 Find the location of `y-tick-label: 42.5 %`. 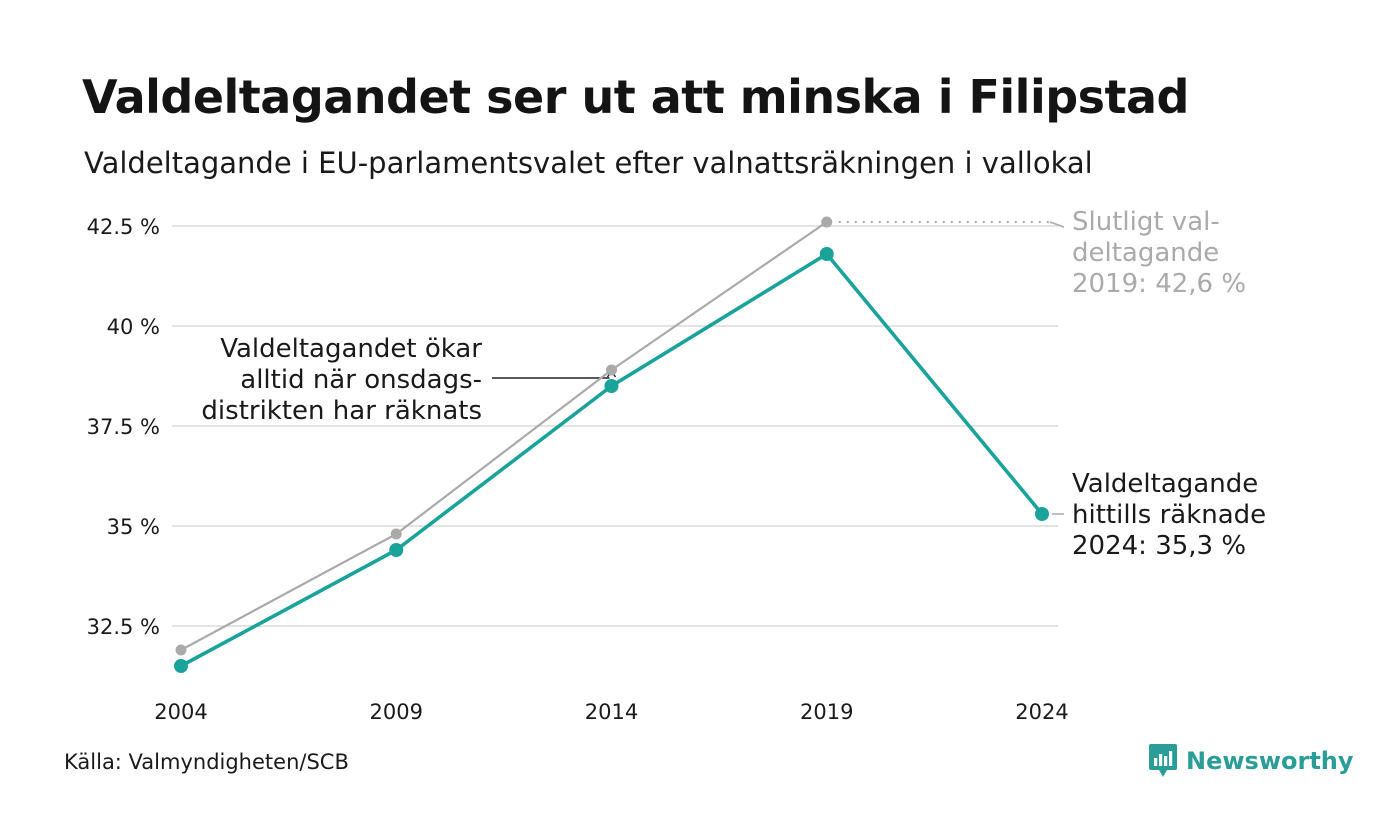

y-tick-label: 42.5 % is located at coordinates (123, 227).